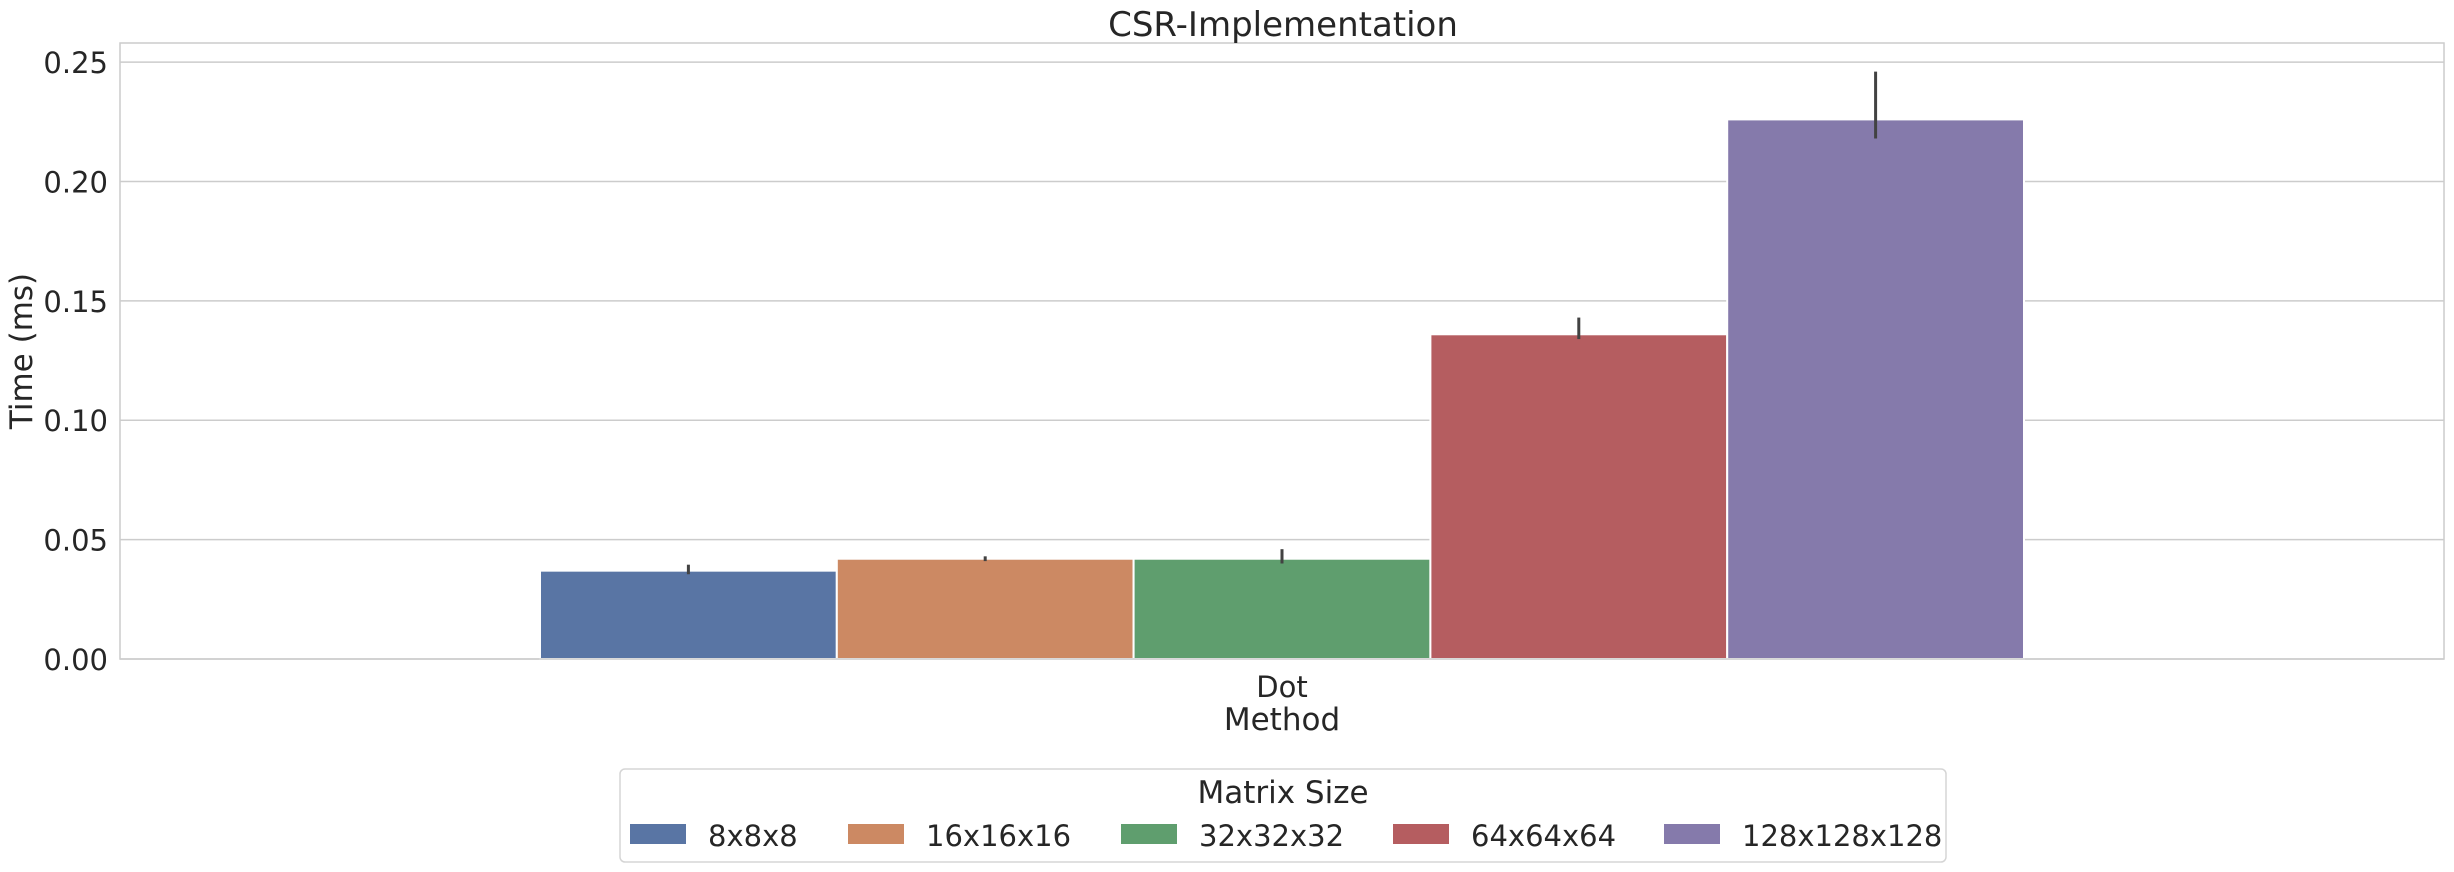 The width and height of the screenshot is (2454, 872). What do you see at coordinates (1692, 834) in the screenshot?
I see `legend-swatch-128x128x128` at bounding box center [1692, 834].